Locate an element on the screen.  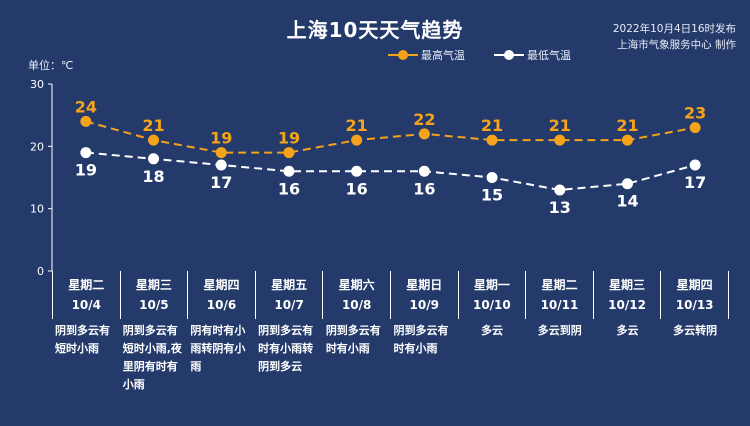
day-cell: 星期一 10/10 is located at coordinates (491, 295).